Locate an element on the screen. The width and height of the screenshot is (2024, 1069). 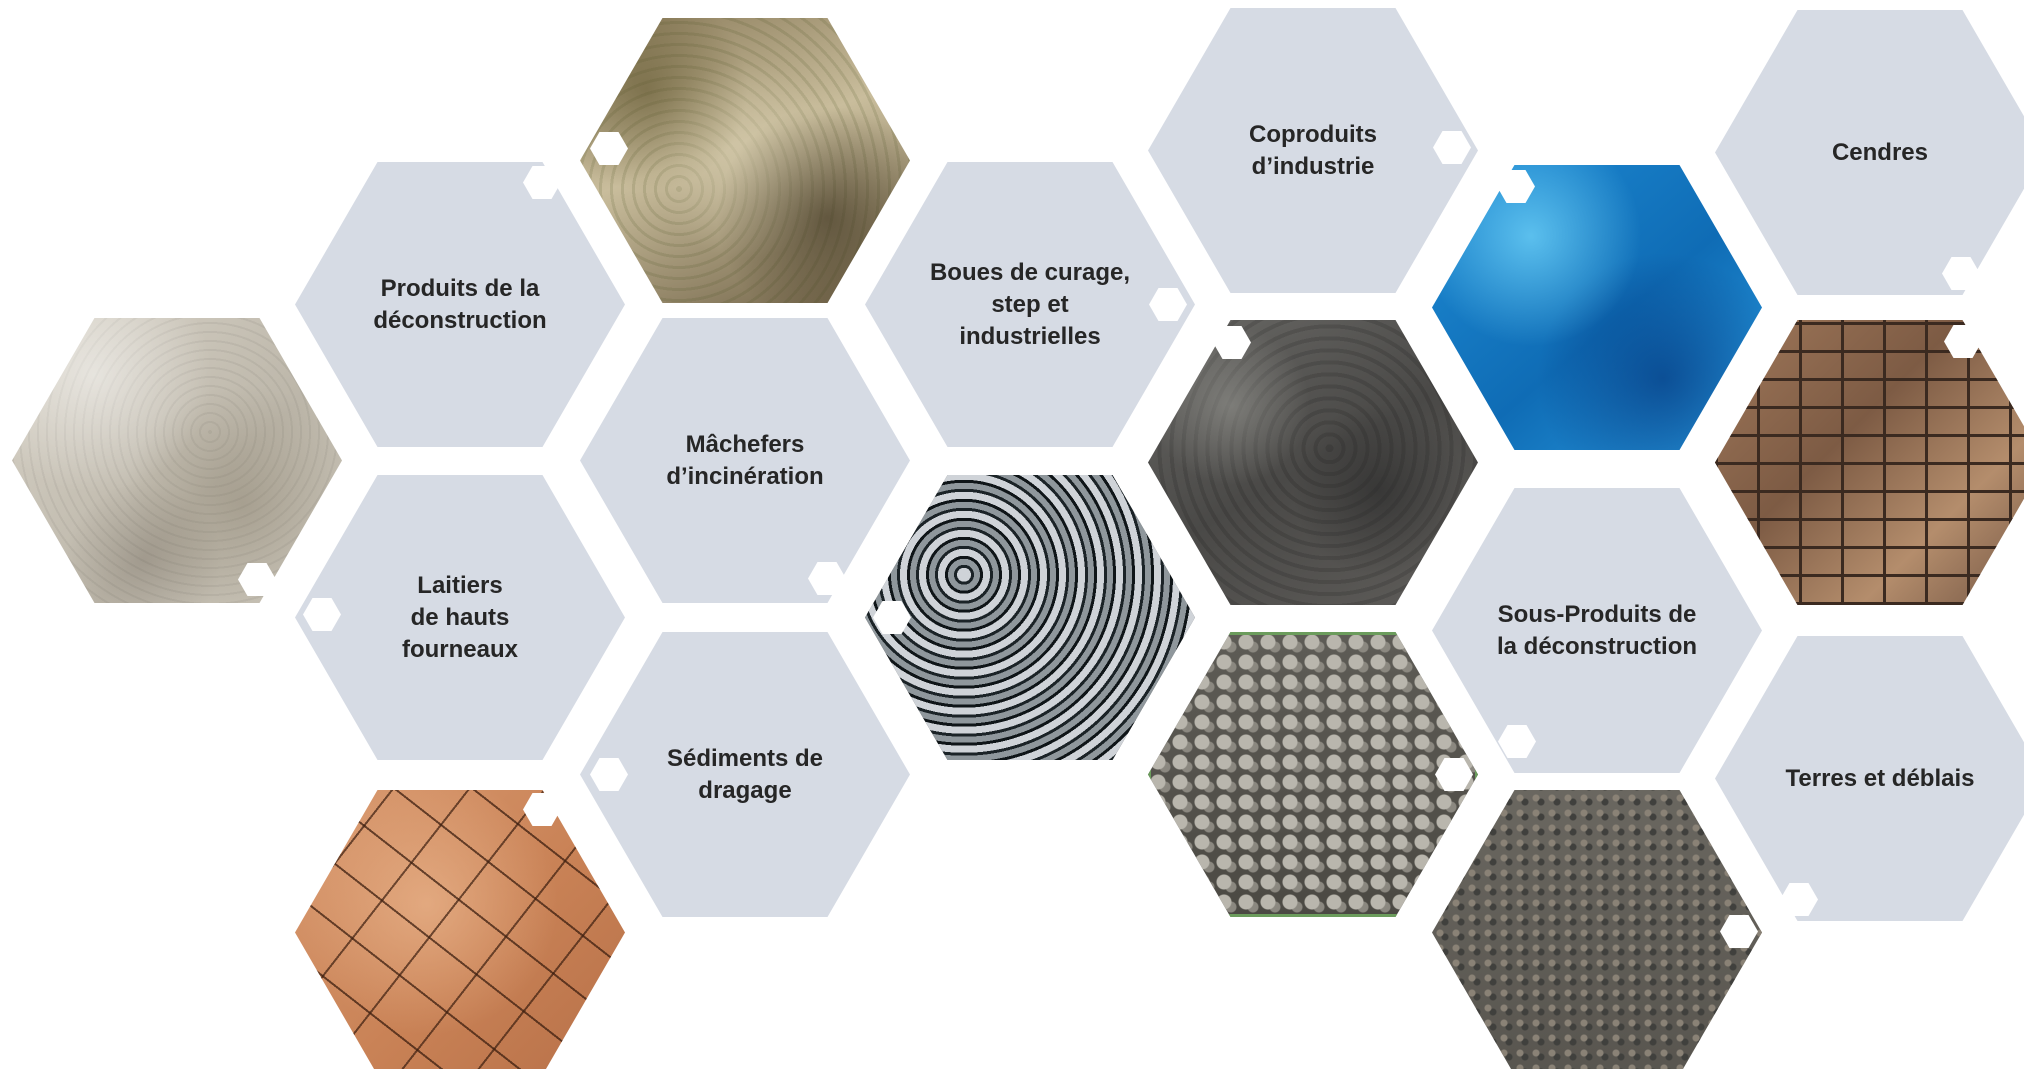
hex-sous-produits: Sous-Produits de la déconstruction is located at coordinates (1597, 630).